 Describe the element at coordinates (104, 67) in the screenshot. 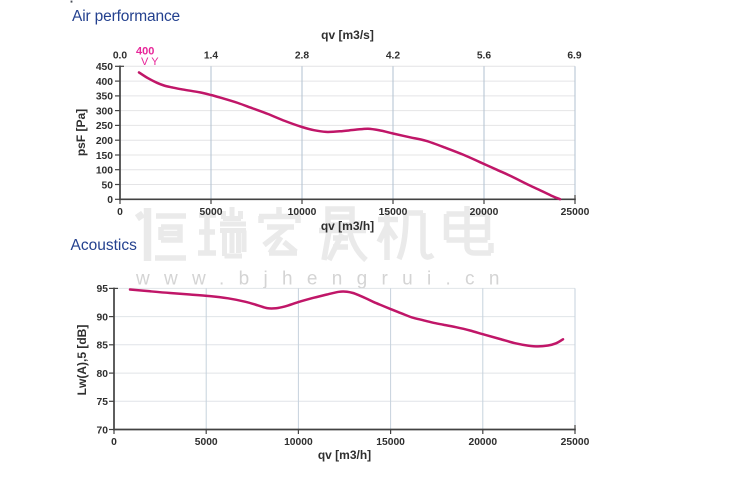

I see `svg-text: 450` at that location.